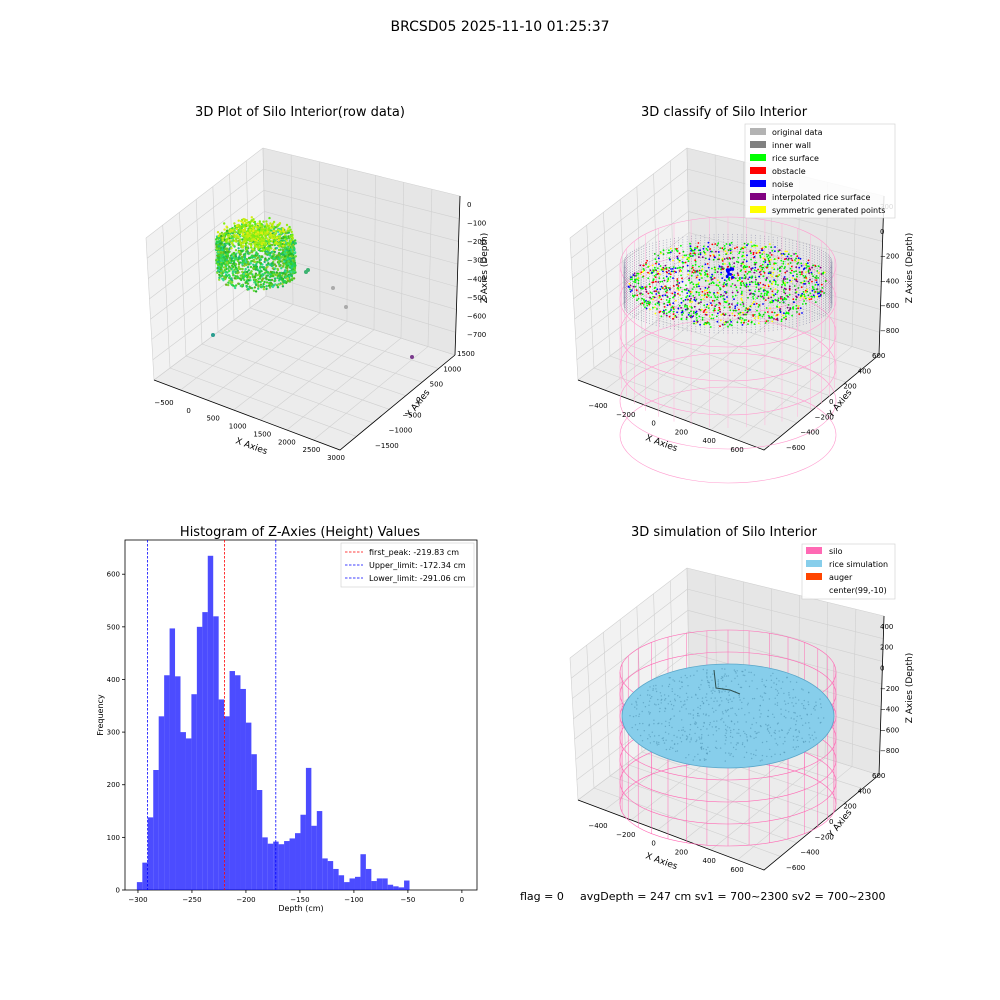 This screenshot has width=1000, height=1000. Describe the element at coordinates (597, 406) in the screenshot. I see `classify-x-tick: −400` at that location.